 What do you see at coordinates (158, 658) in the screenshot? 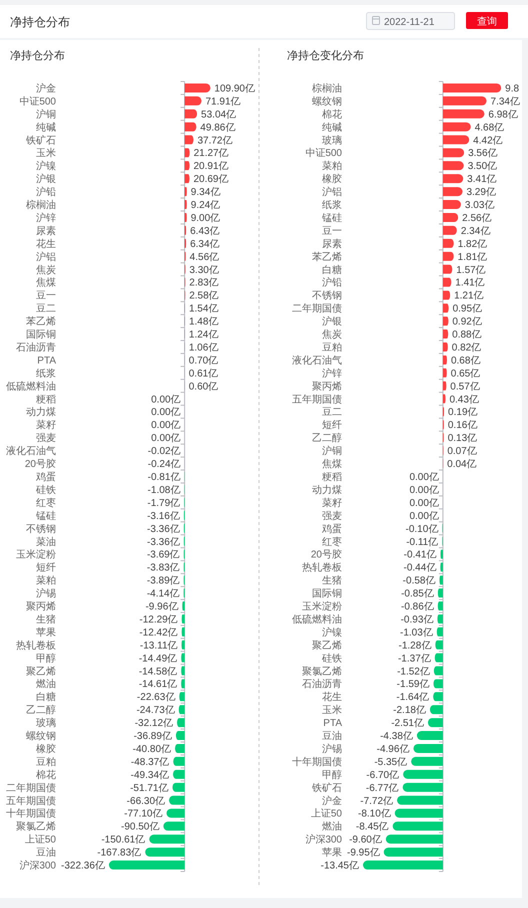
I see `data-label: -14.49亿` at bounding box center [158, 658].